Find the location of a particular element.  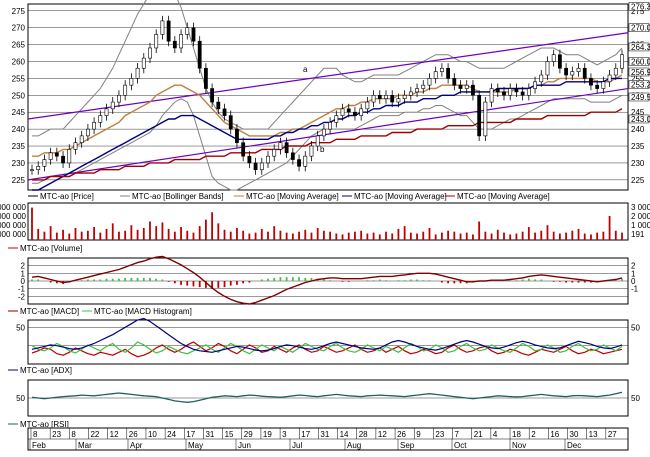

x-month-label: Apr is located at coordinates (136, 445).